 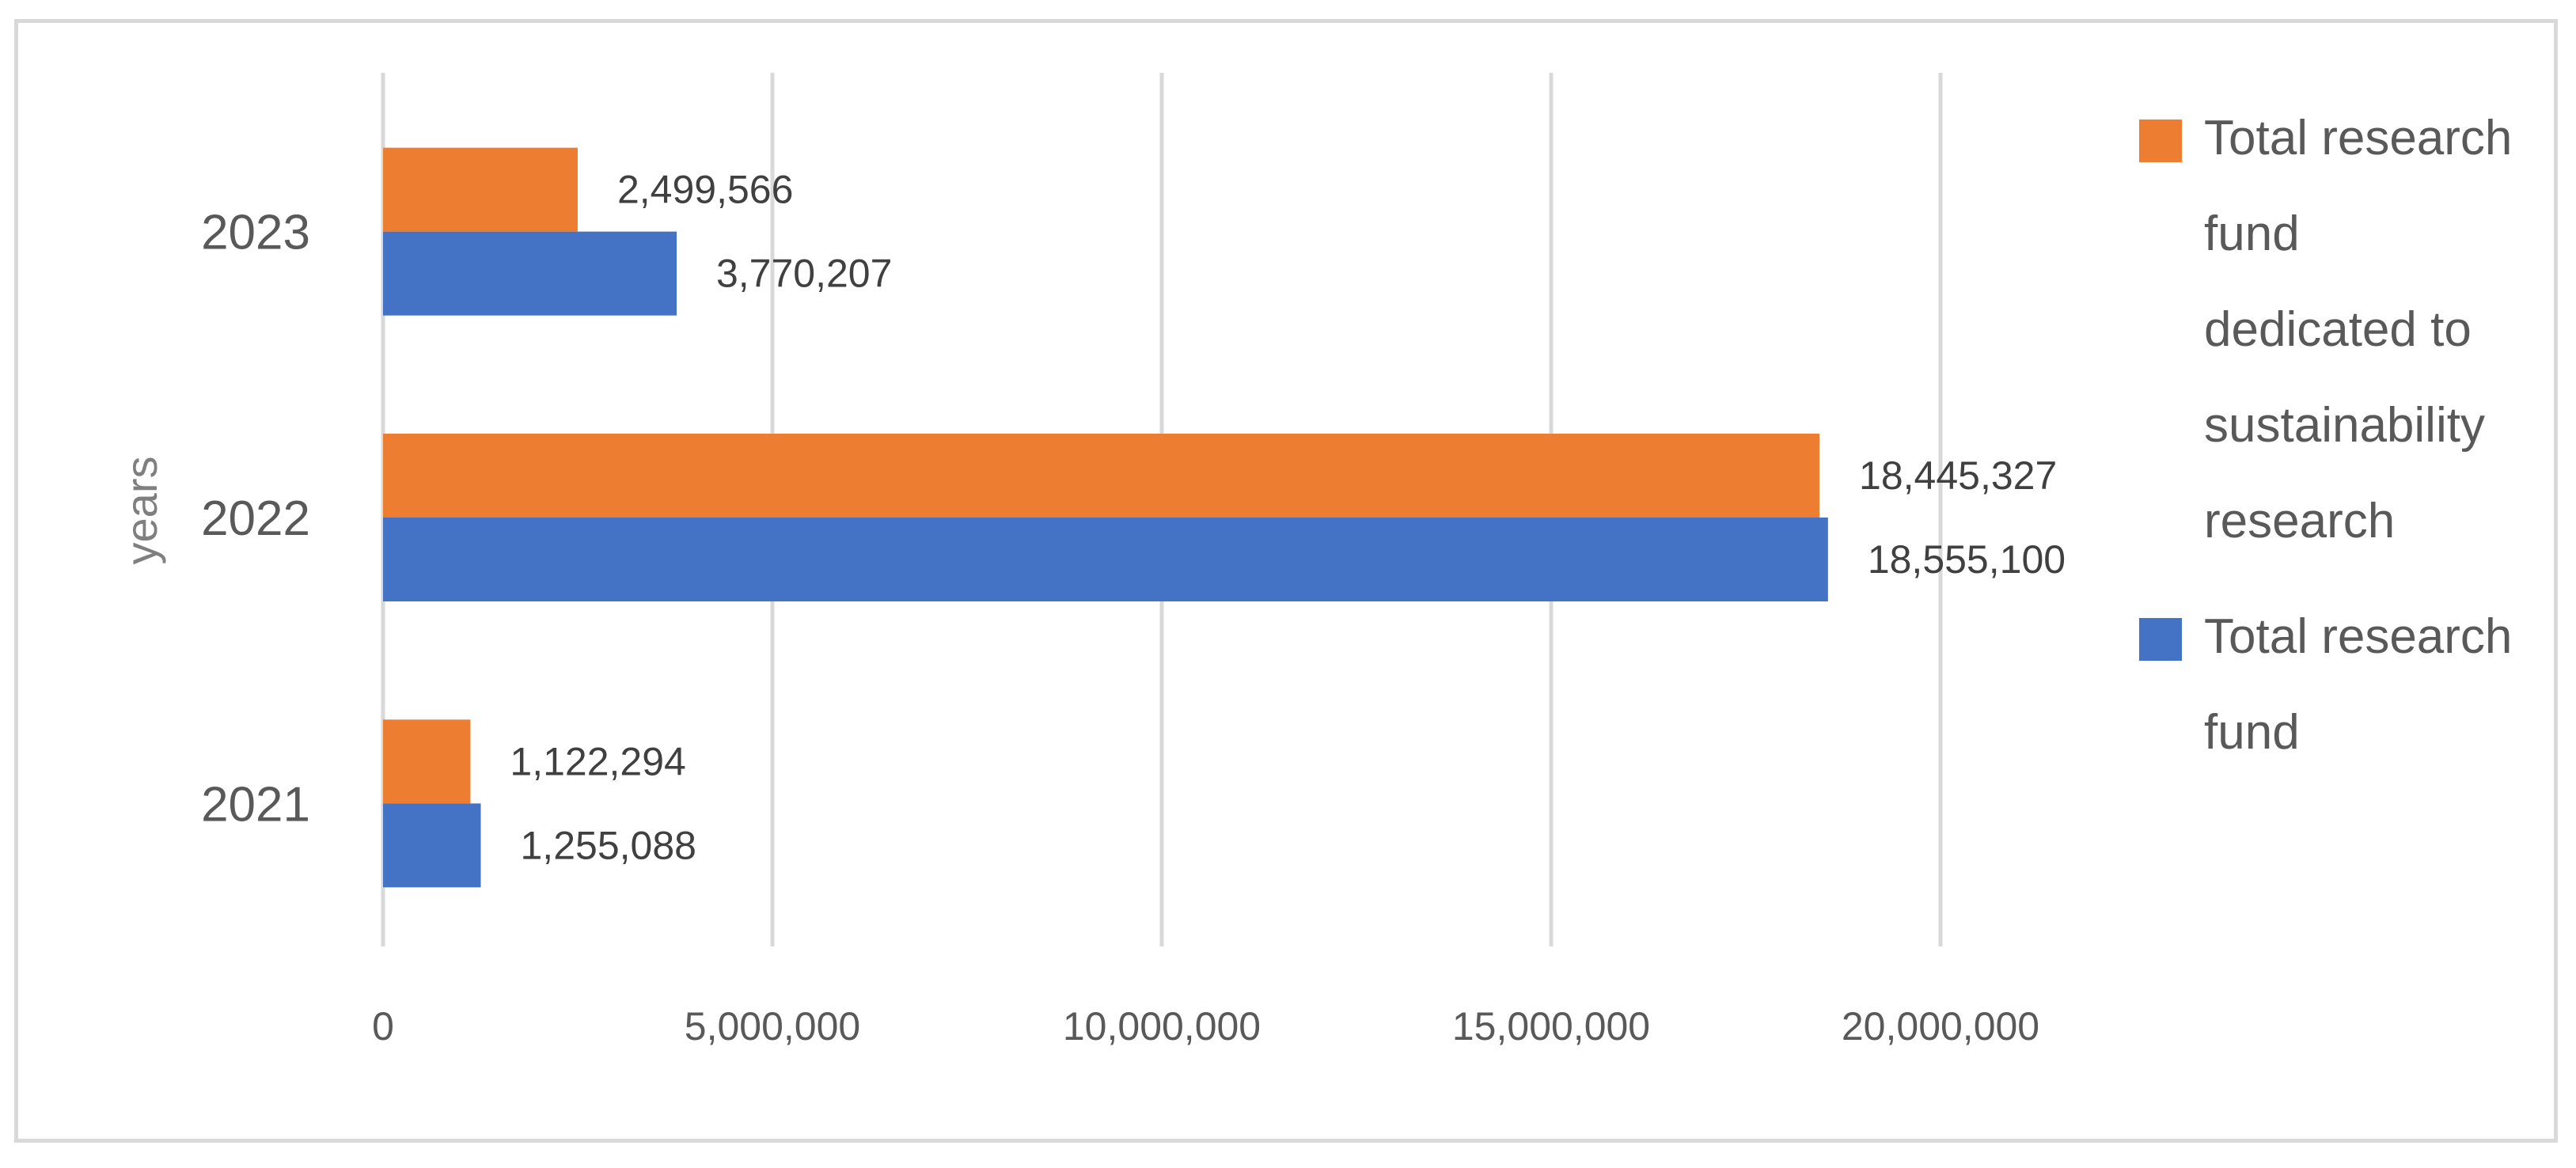 I want to click on x-tick-label: 10,000,000, so click(x=1162, y=1026).